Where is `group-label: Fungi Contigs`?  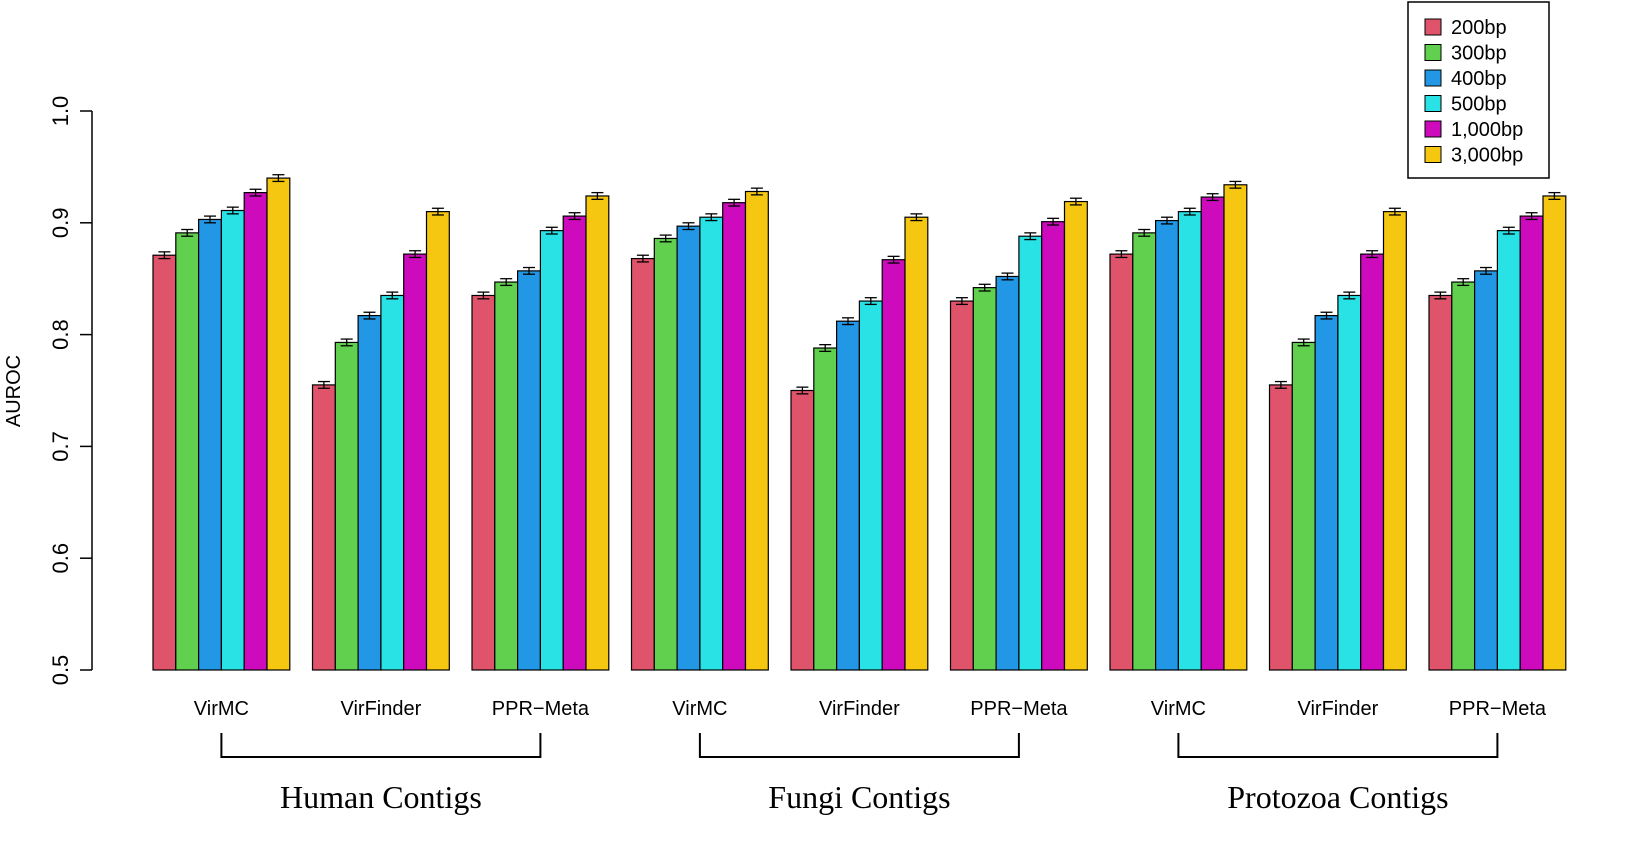
group-label: Fungi Contigs is located at coordinates (859, 797).